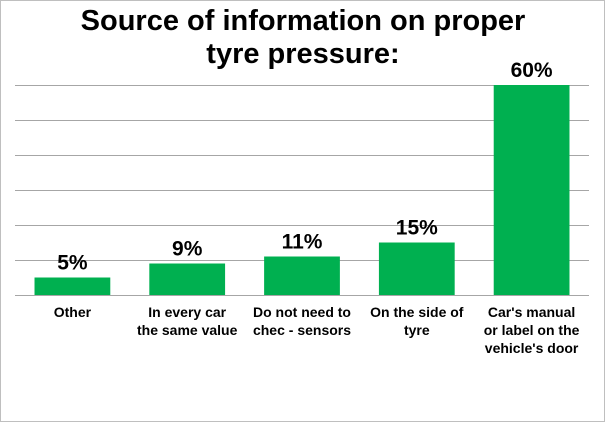  What do you see at coordinates (187, 249) in the screenshot?
I see `data-label-1: 9%` at bounding box center [187, 249].